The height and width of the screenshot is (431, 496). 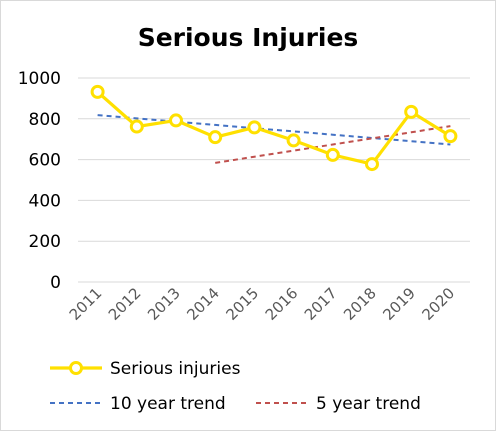 I want to click on x-tick-label: 2016, so click(x=282, y=304).